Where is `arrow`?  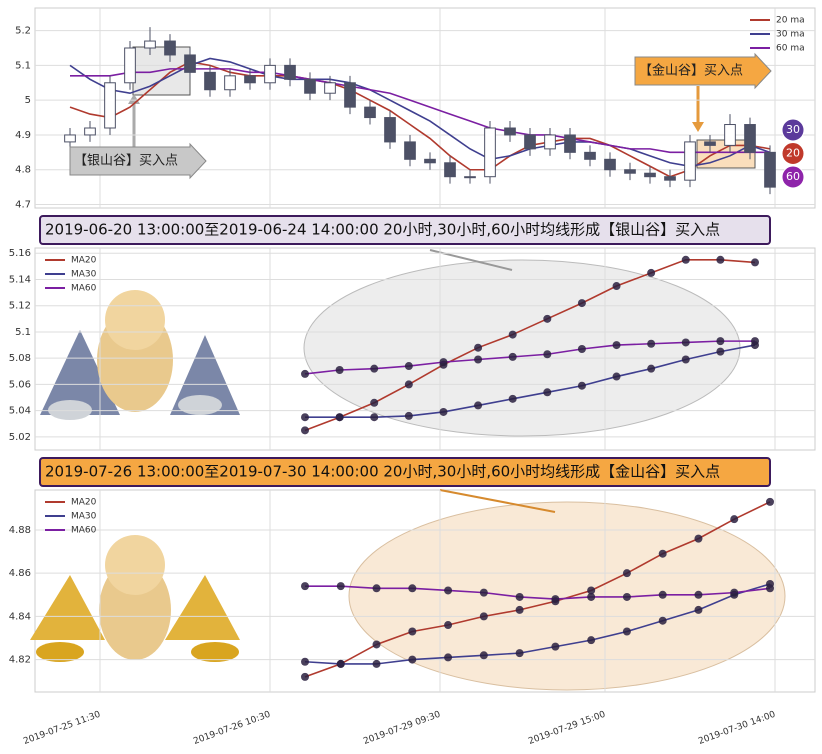 arrow is located at coordinates (497, 501).